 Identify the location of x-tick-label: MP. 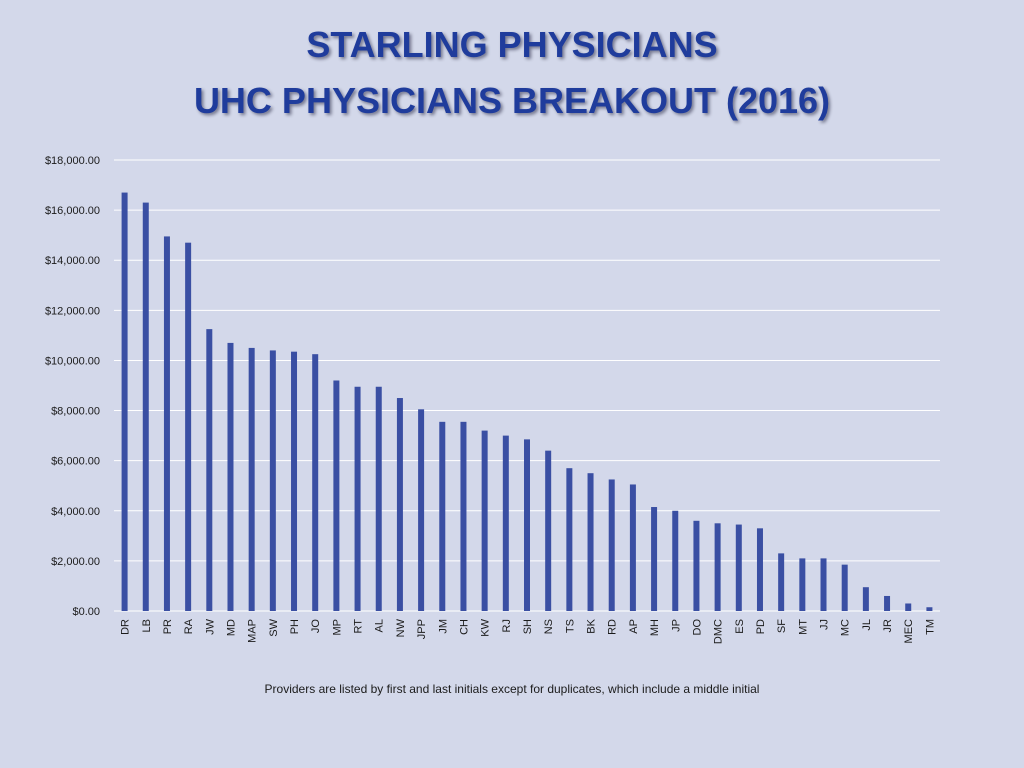
(337, 627).